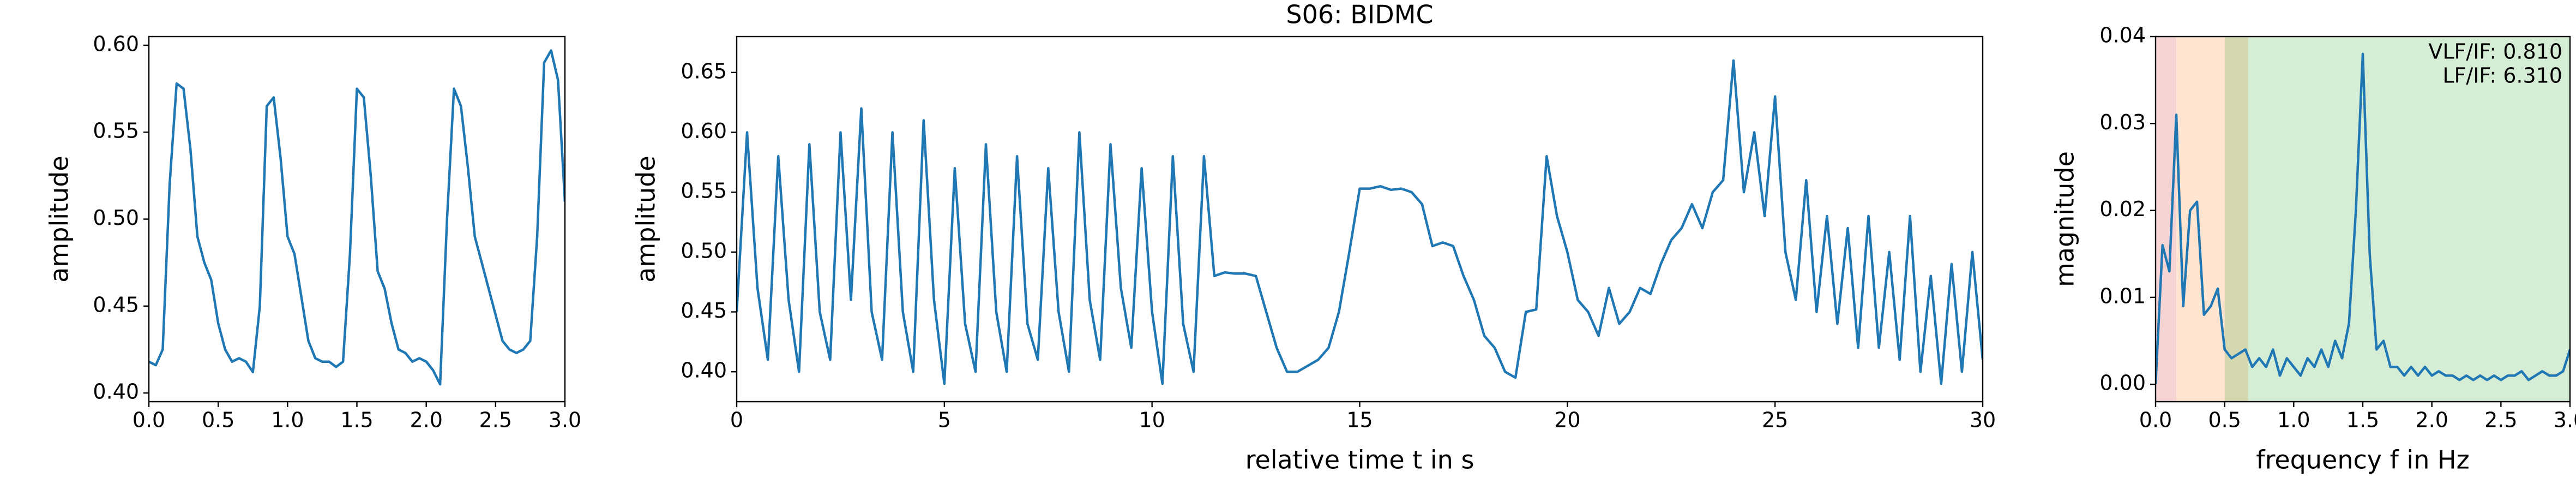 The height and width of the screenshot is (483, 2576). I want to click on x-axis-label: relative time t in s, so click(1359, 460).